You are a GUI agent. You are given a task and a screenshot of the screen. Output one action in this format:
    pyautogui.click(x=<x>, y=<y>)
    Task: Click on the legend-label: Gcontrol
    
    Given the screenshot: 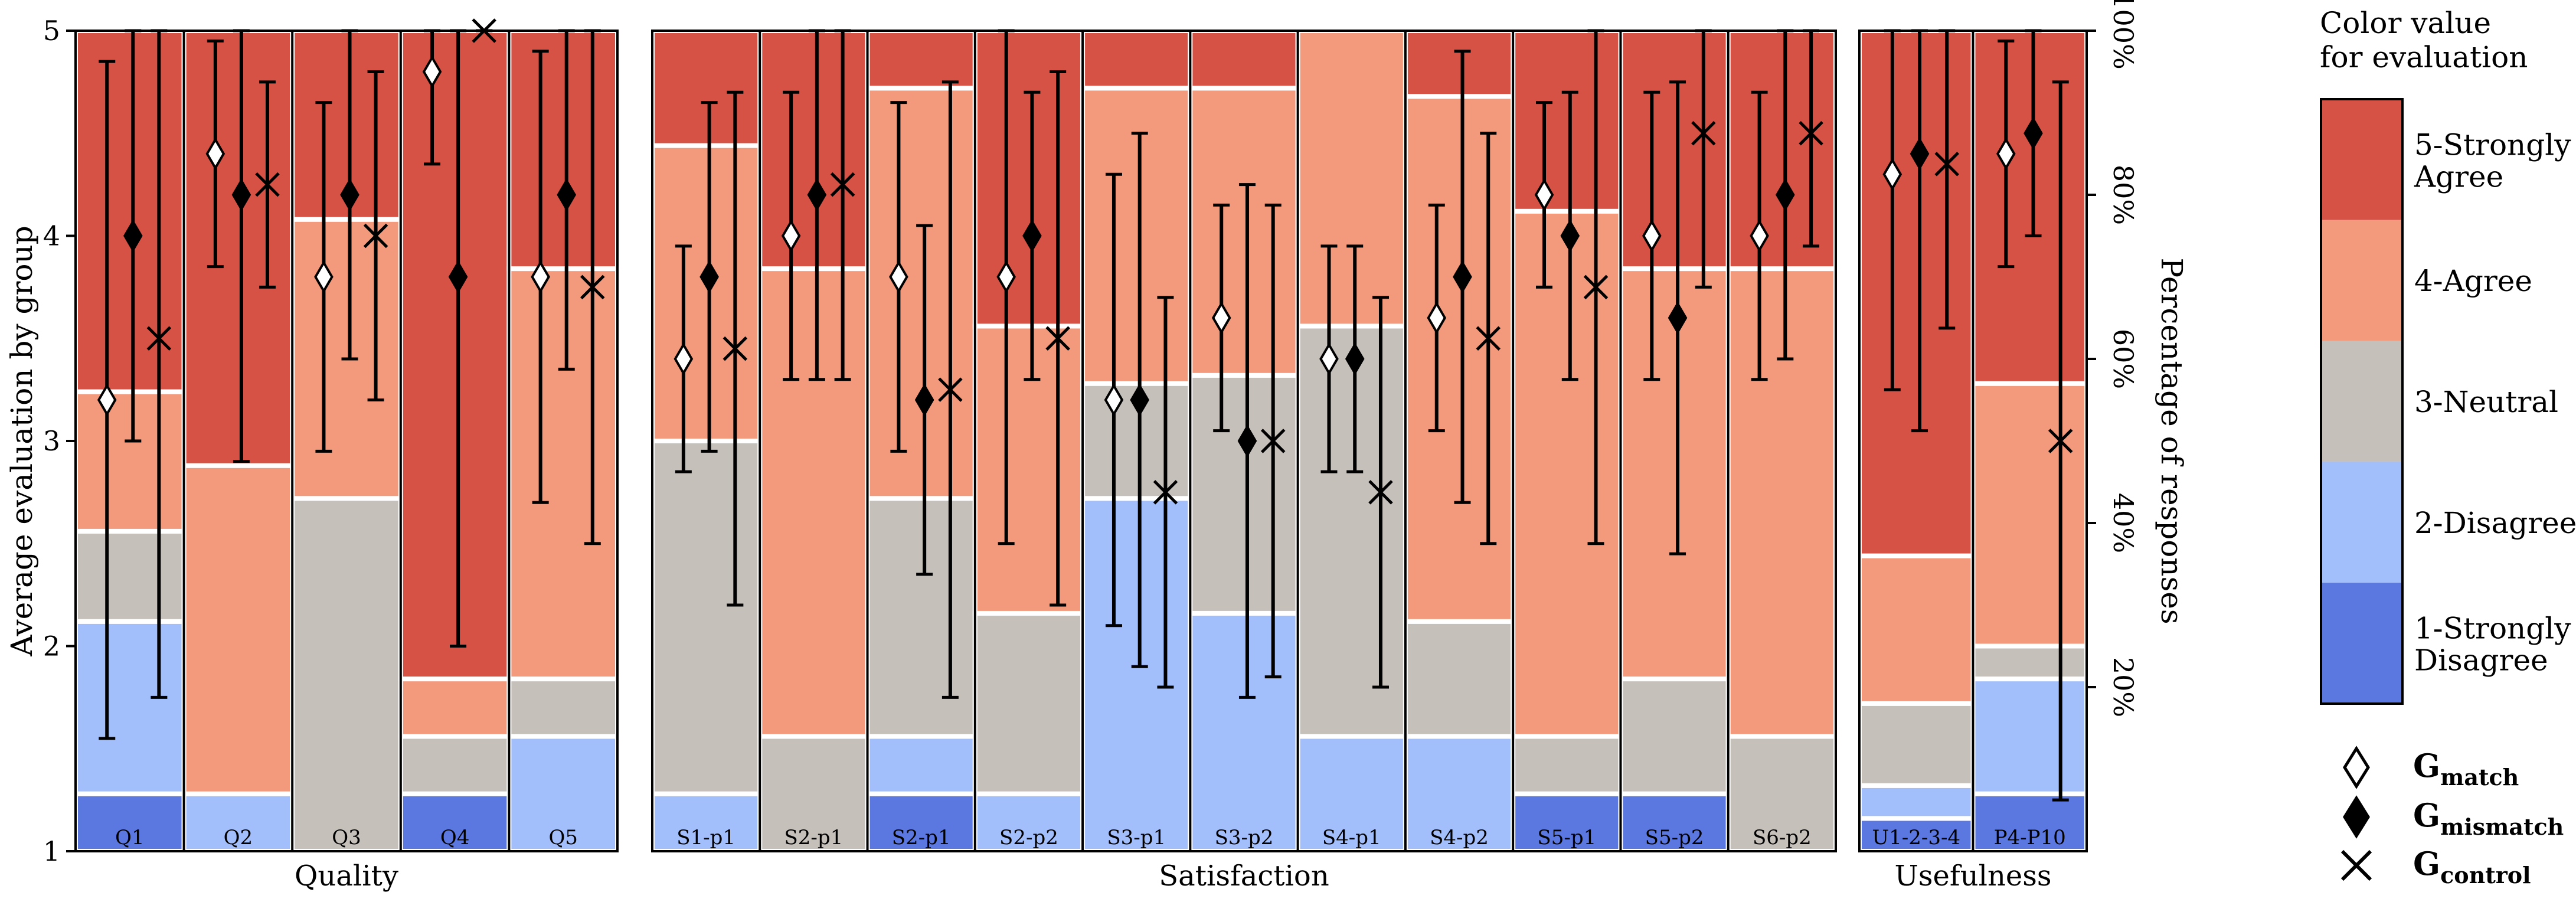 What is the action you would take?
    pyautogui.click(x=2472, y=866)
    